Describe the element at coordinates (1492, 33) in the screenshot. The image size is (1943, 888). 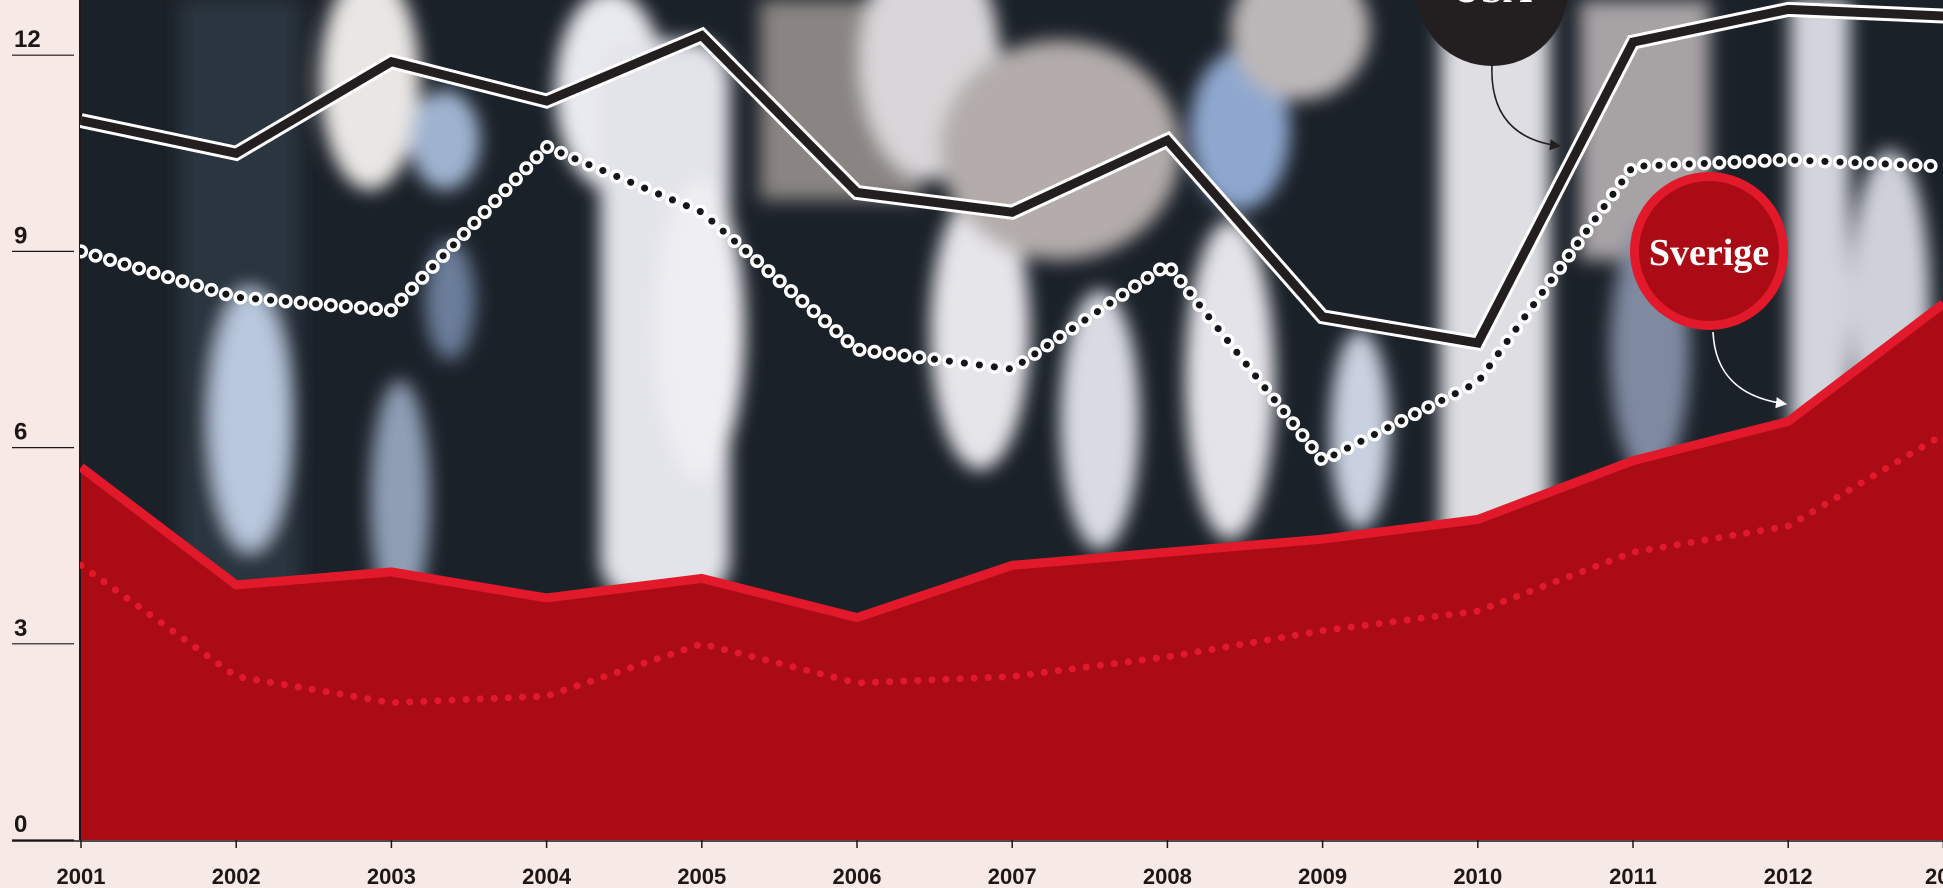
I see `usa-label-bubble` at that location.